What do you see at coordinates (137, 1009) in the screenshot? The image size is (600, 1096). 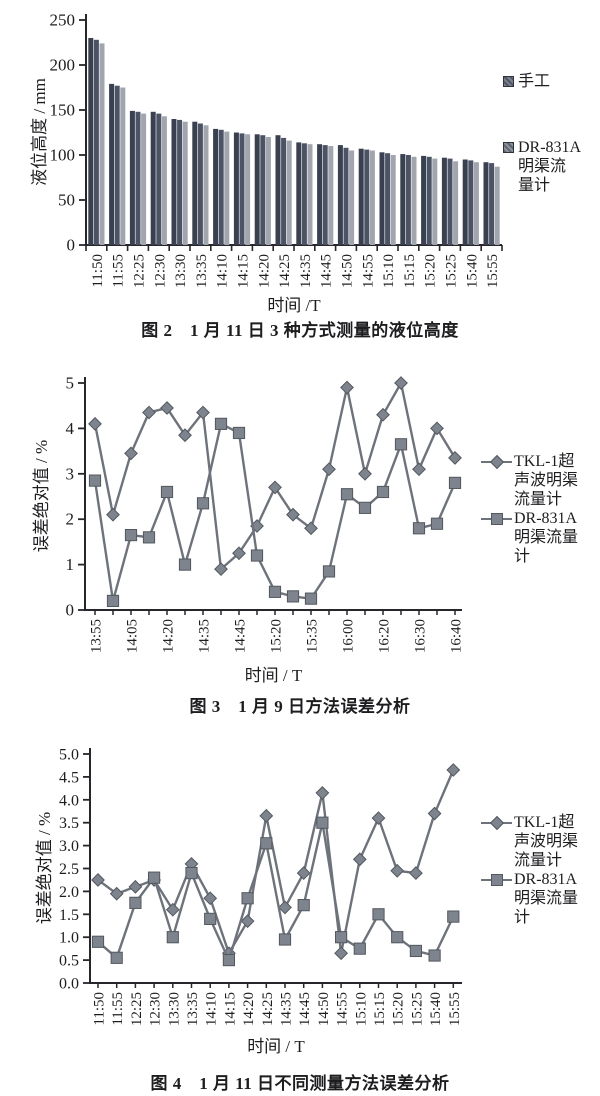 I see `x-tick-label: 12:25` at bounding box center [137, 1009].